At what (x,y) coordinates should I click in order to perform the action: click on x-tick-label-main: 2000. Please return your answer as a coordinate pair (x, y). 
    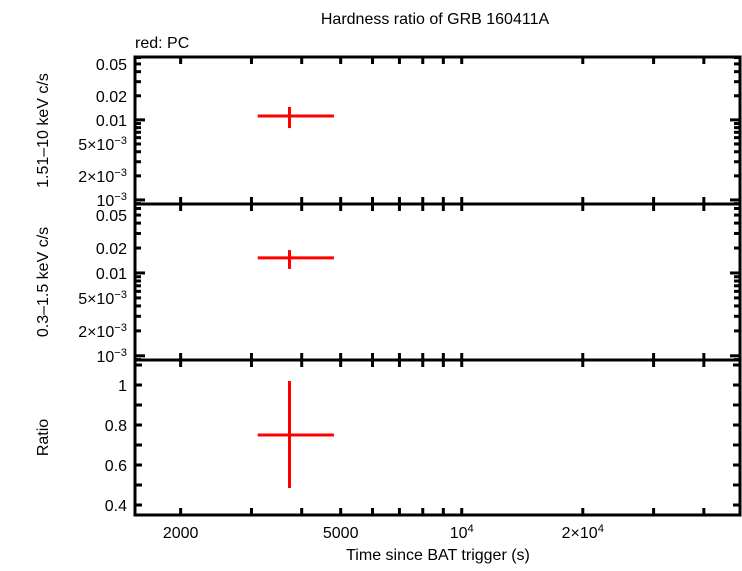
    Looking at the image, I should click on (181, 533).